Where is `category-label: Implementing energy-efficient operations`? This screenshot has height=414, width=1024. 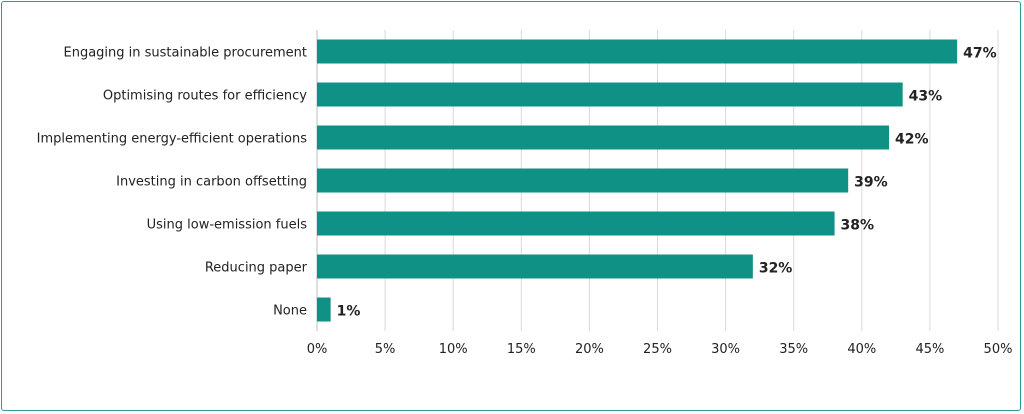 category-label: Implementing energy-efficient operations is located at coordinates (172, 139).